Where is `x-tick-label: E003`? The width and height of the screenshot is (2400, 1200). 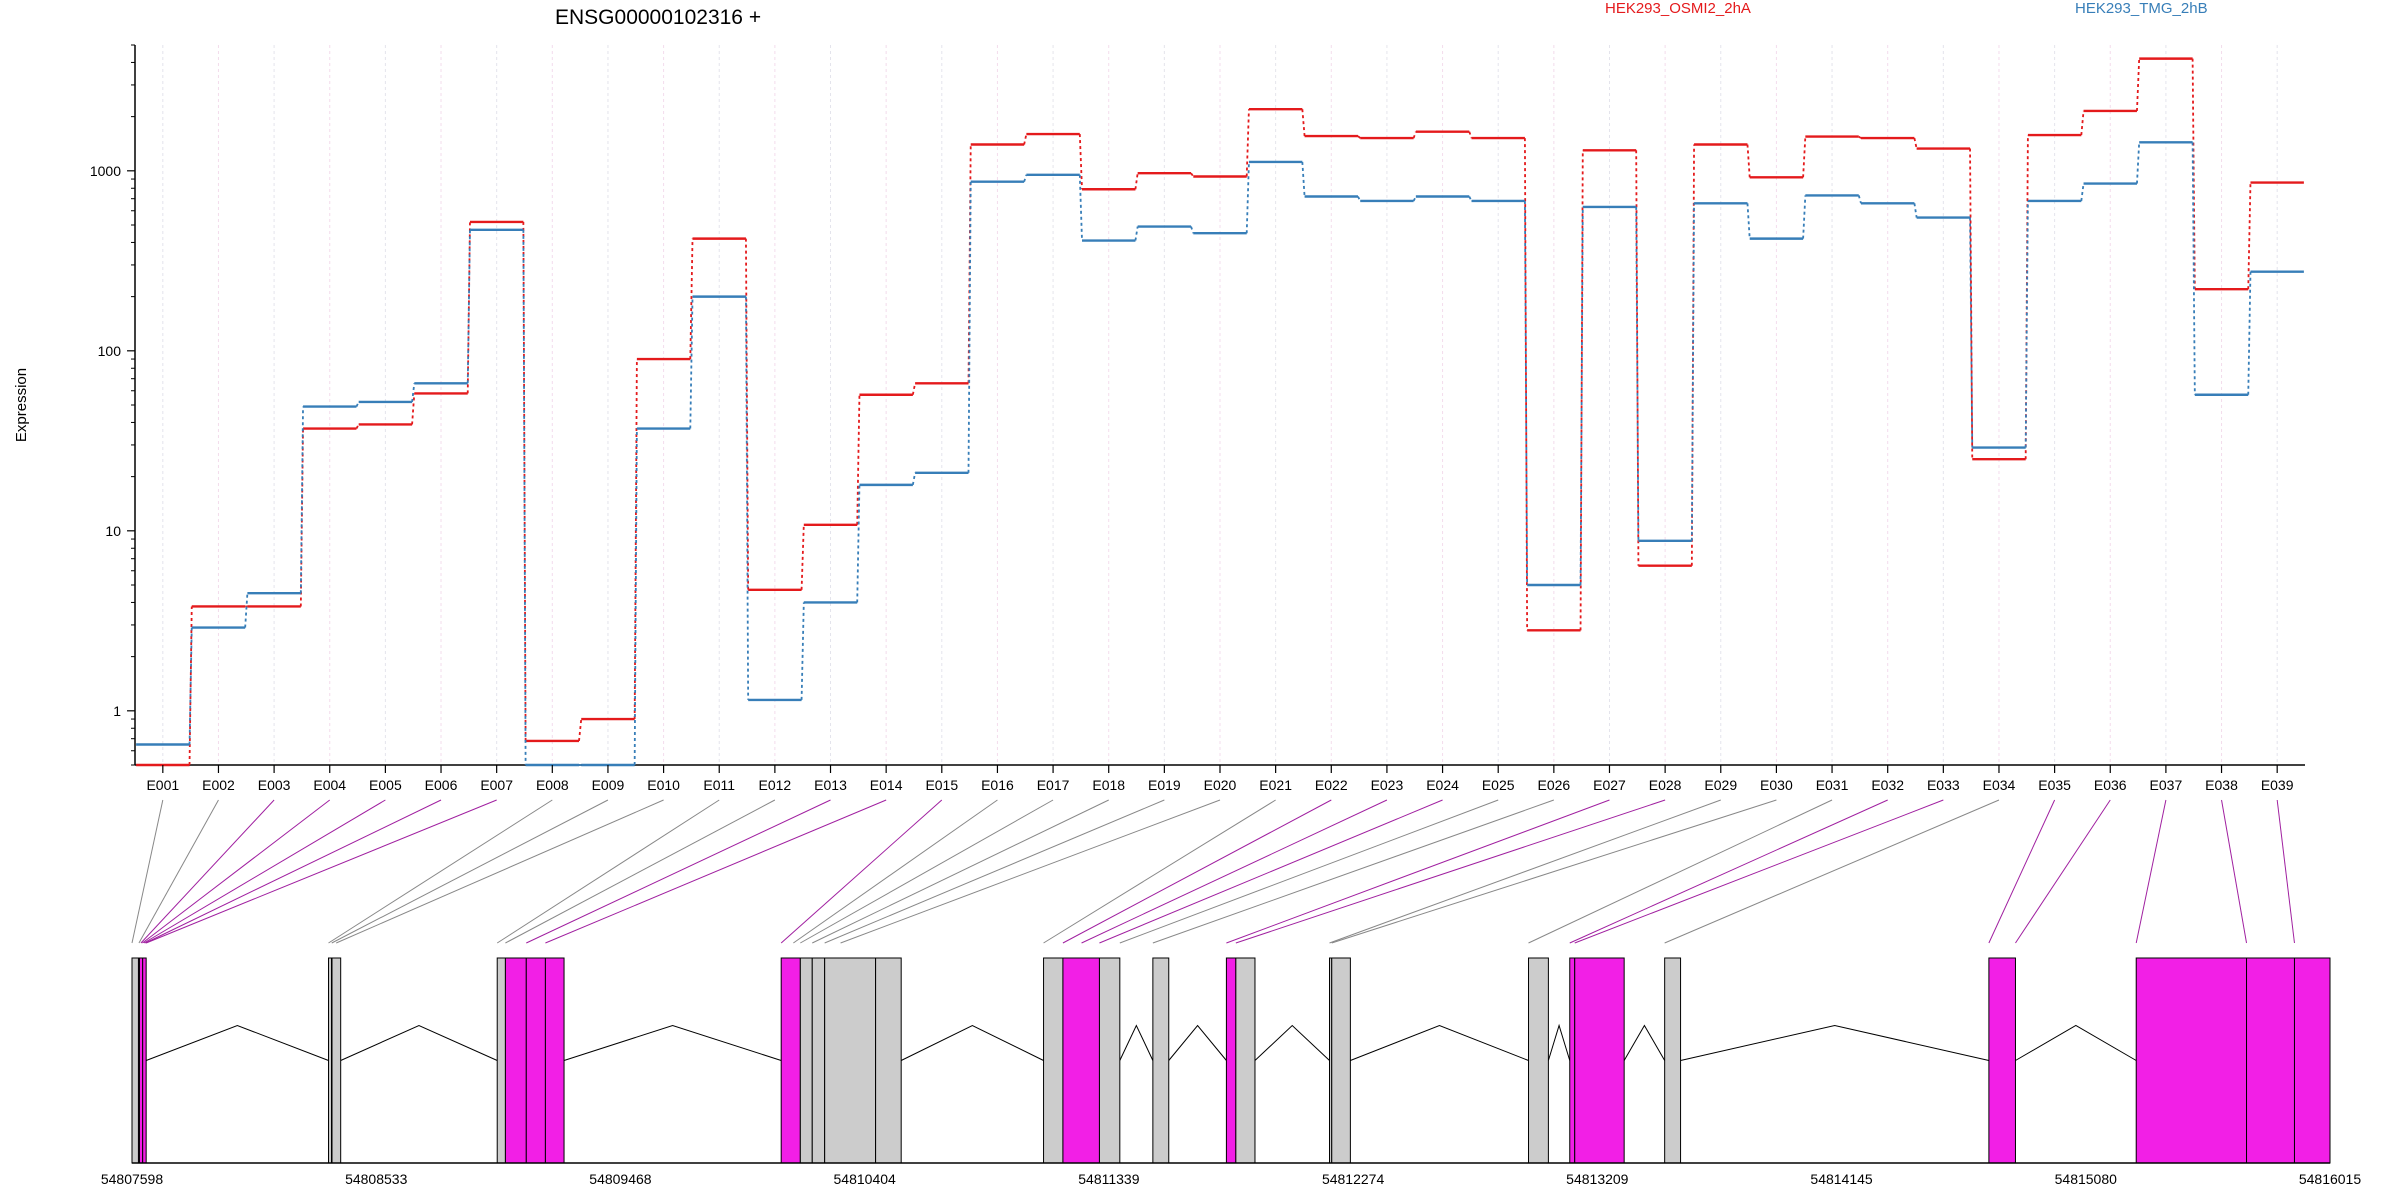
x-tick-label: E003 is located at coordinates (274, 785).